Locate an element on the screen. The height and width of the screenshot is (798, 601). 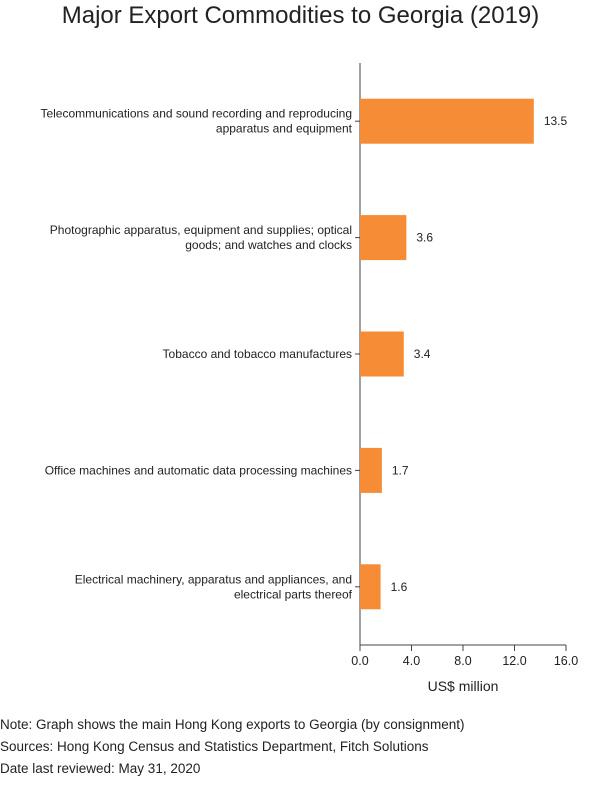
bar-value-label: 3.4 is located at coordinates (422, 354).